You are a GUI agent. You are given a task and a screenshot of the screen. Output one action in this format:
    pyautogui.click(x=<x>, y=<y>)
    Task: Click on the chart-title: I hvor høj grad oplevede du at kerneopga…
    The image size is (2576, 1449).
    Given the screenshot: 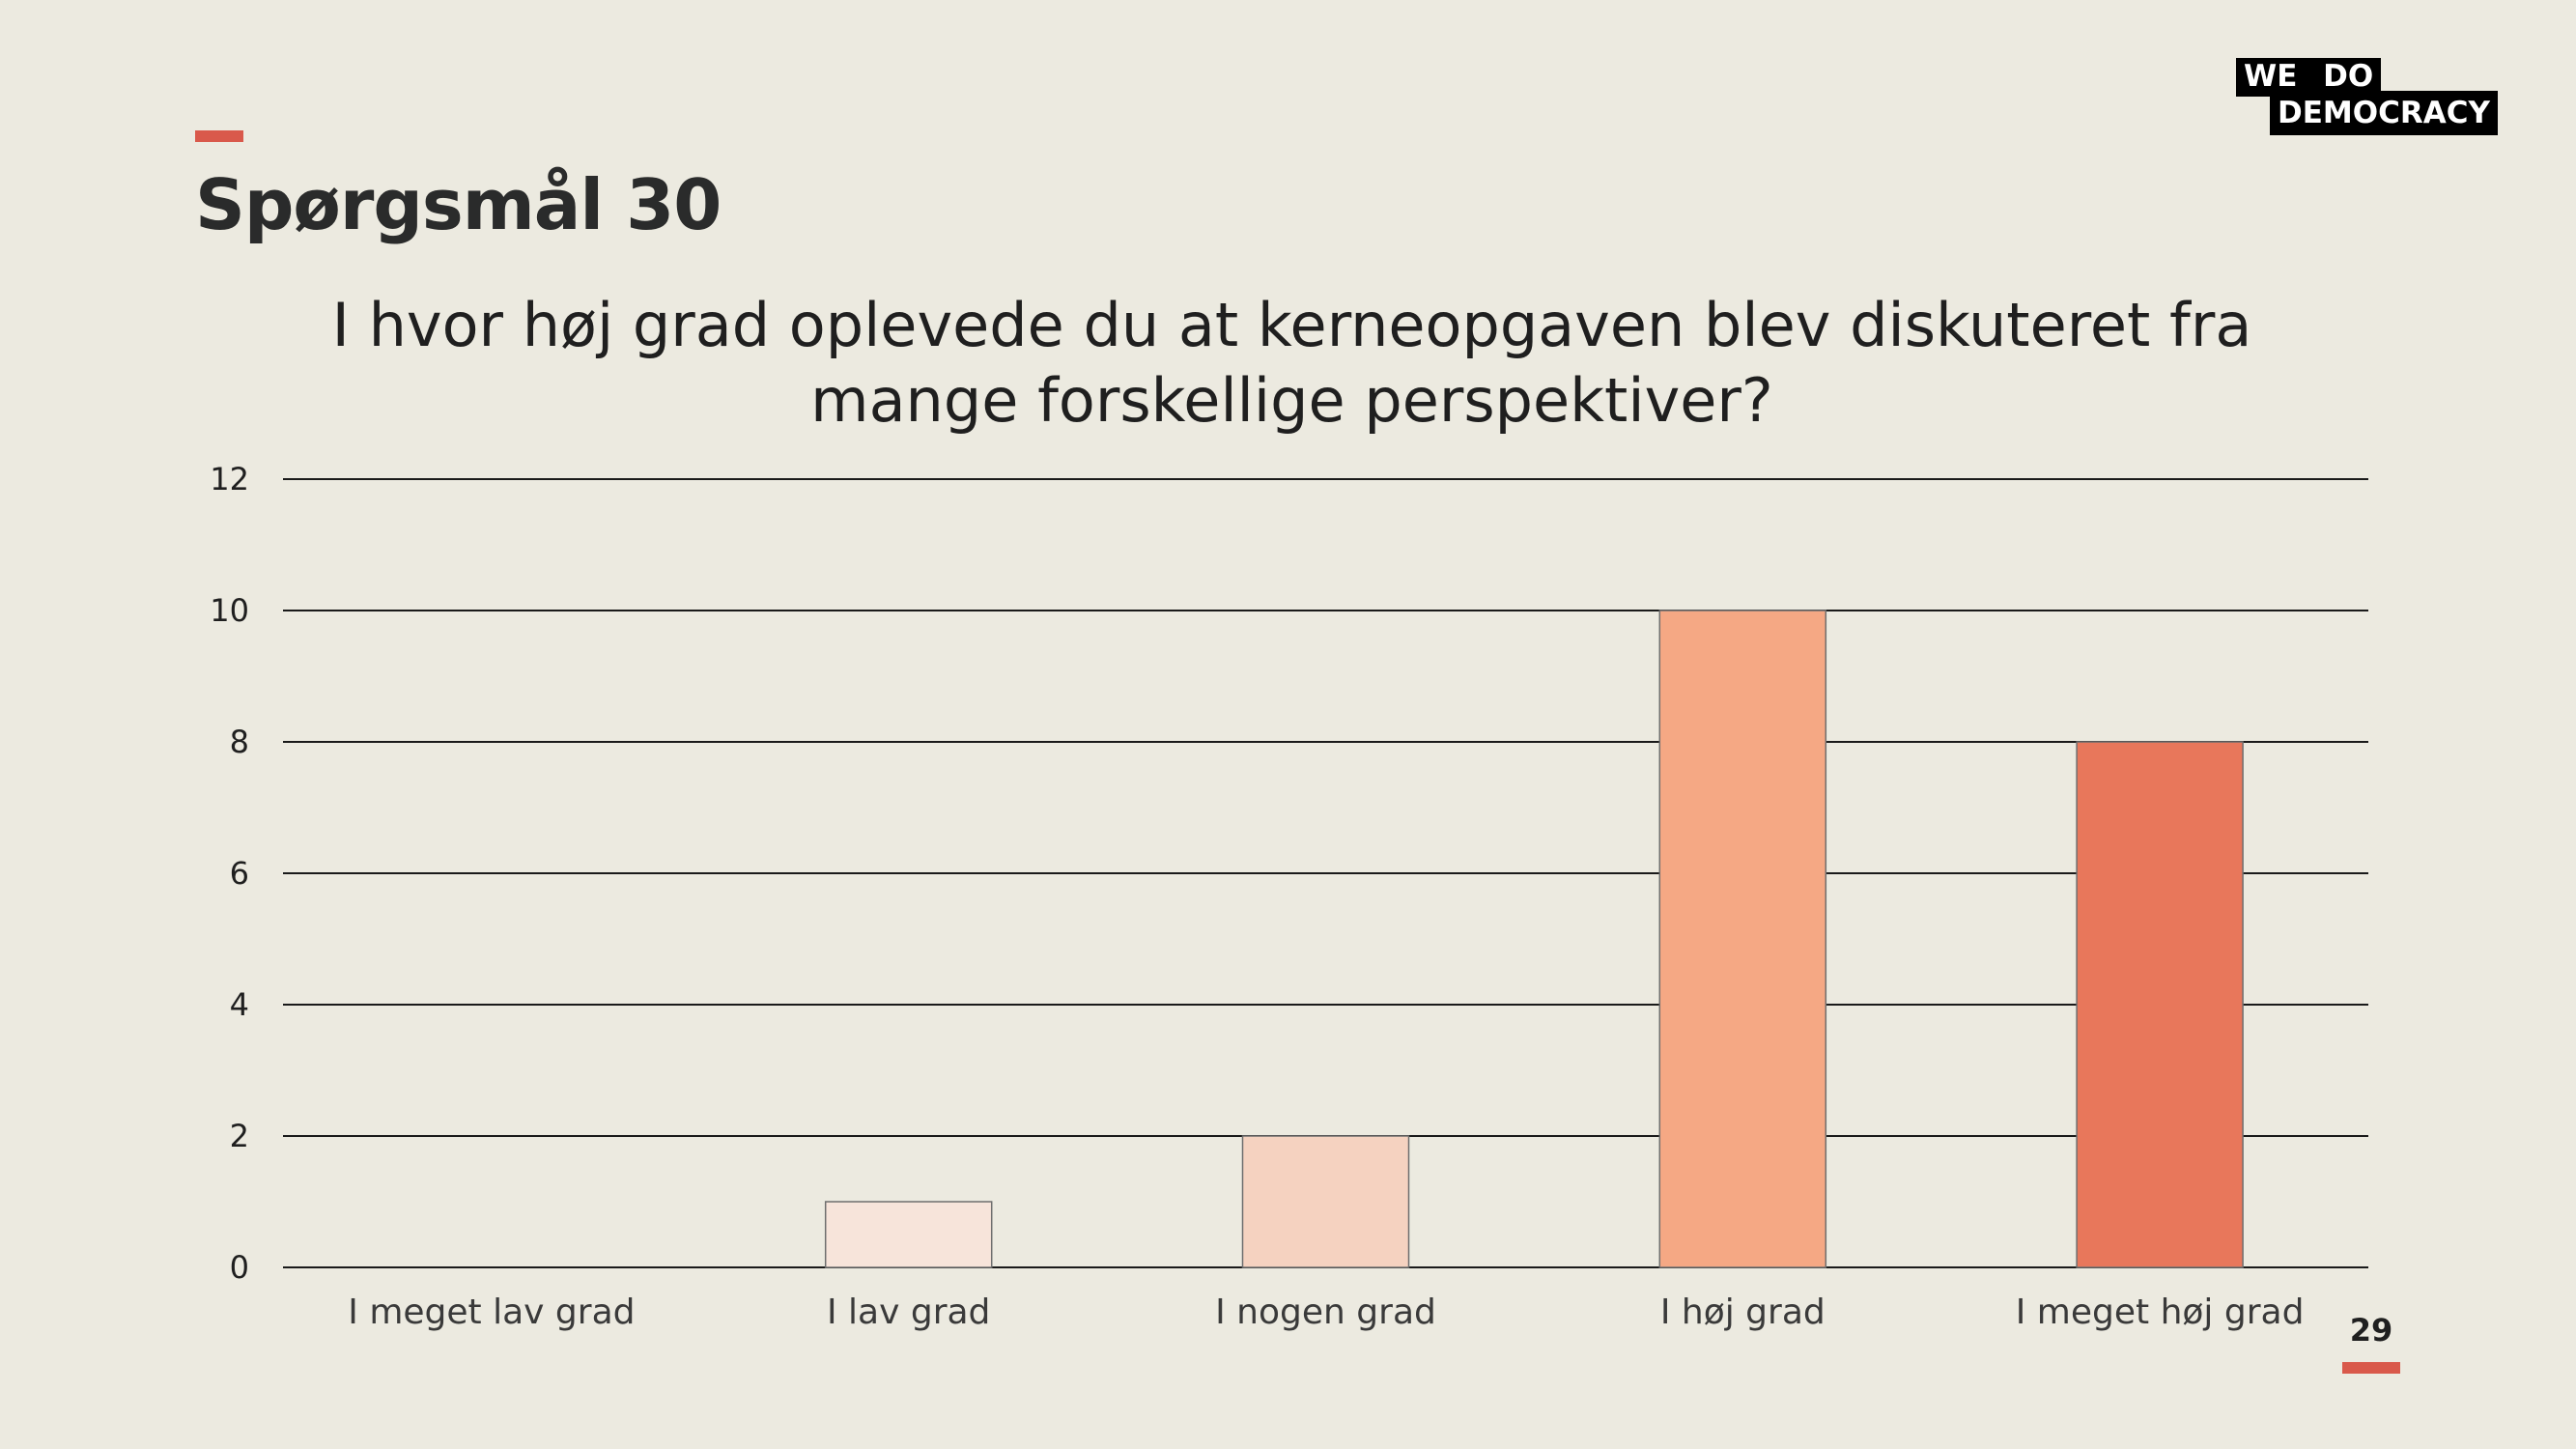 What is the action you would take?
    pyautogui.click(x=1291, y=363)
    